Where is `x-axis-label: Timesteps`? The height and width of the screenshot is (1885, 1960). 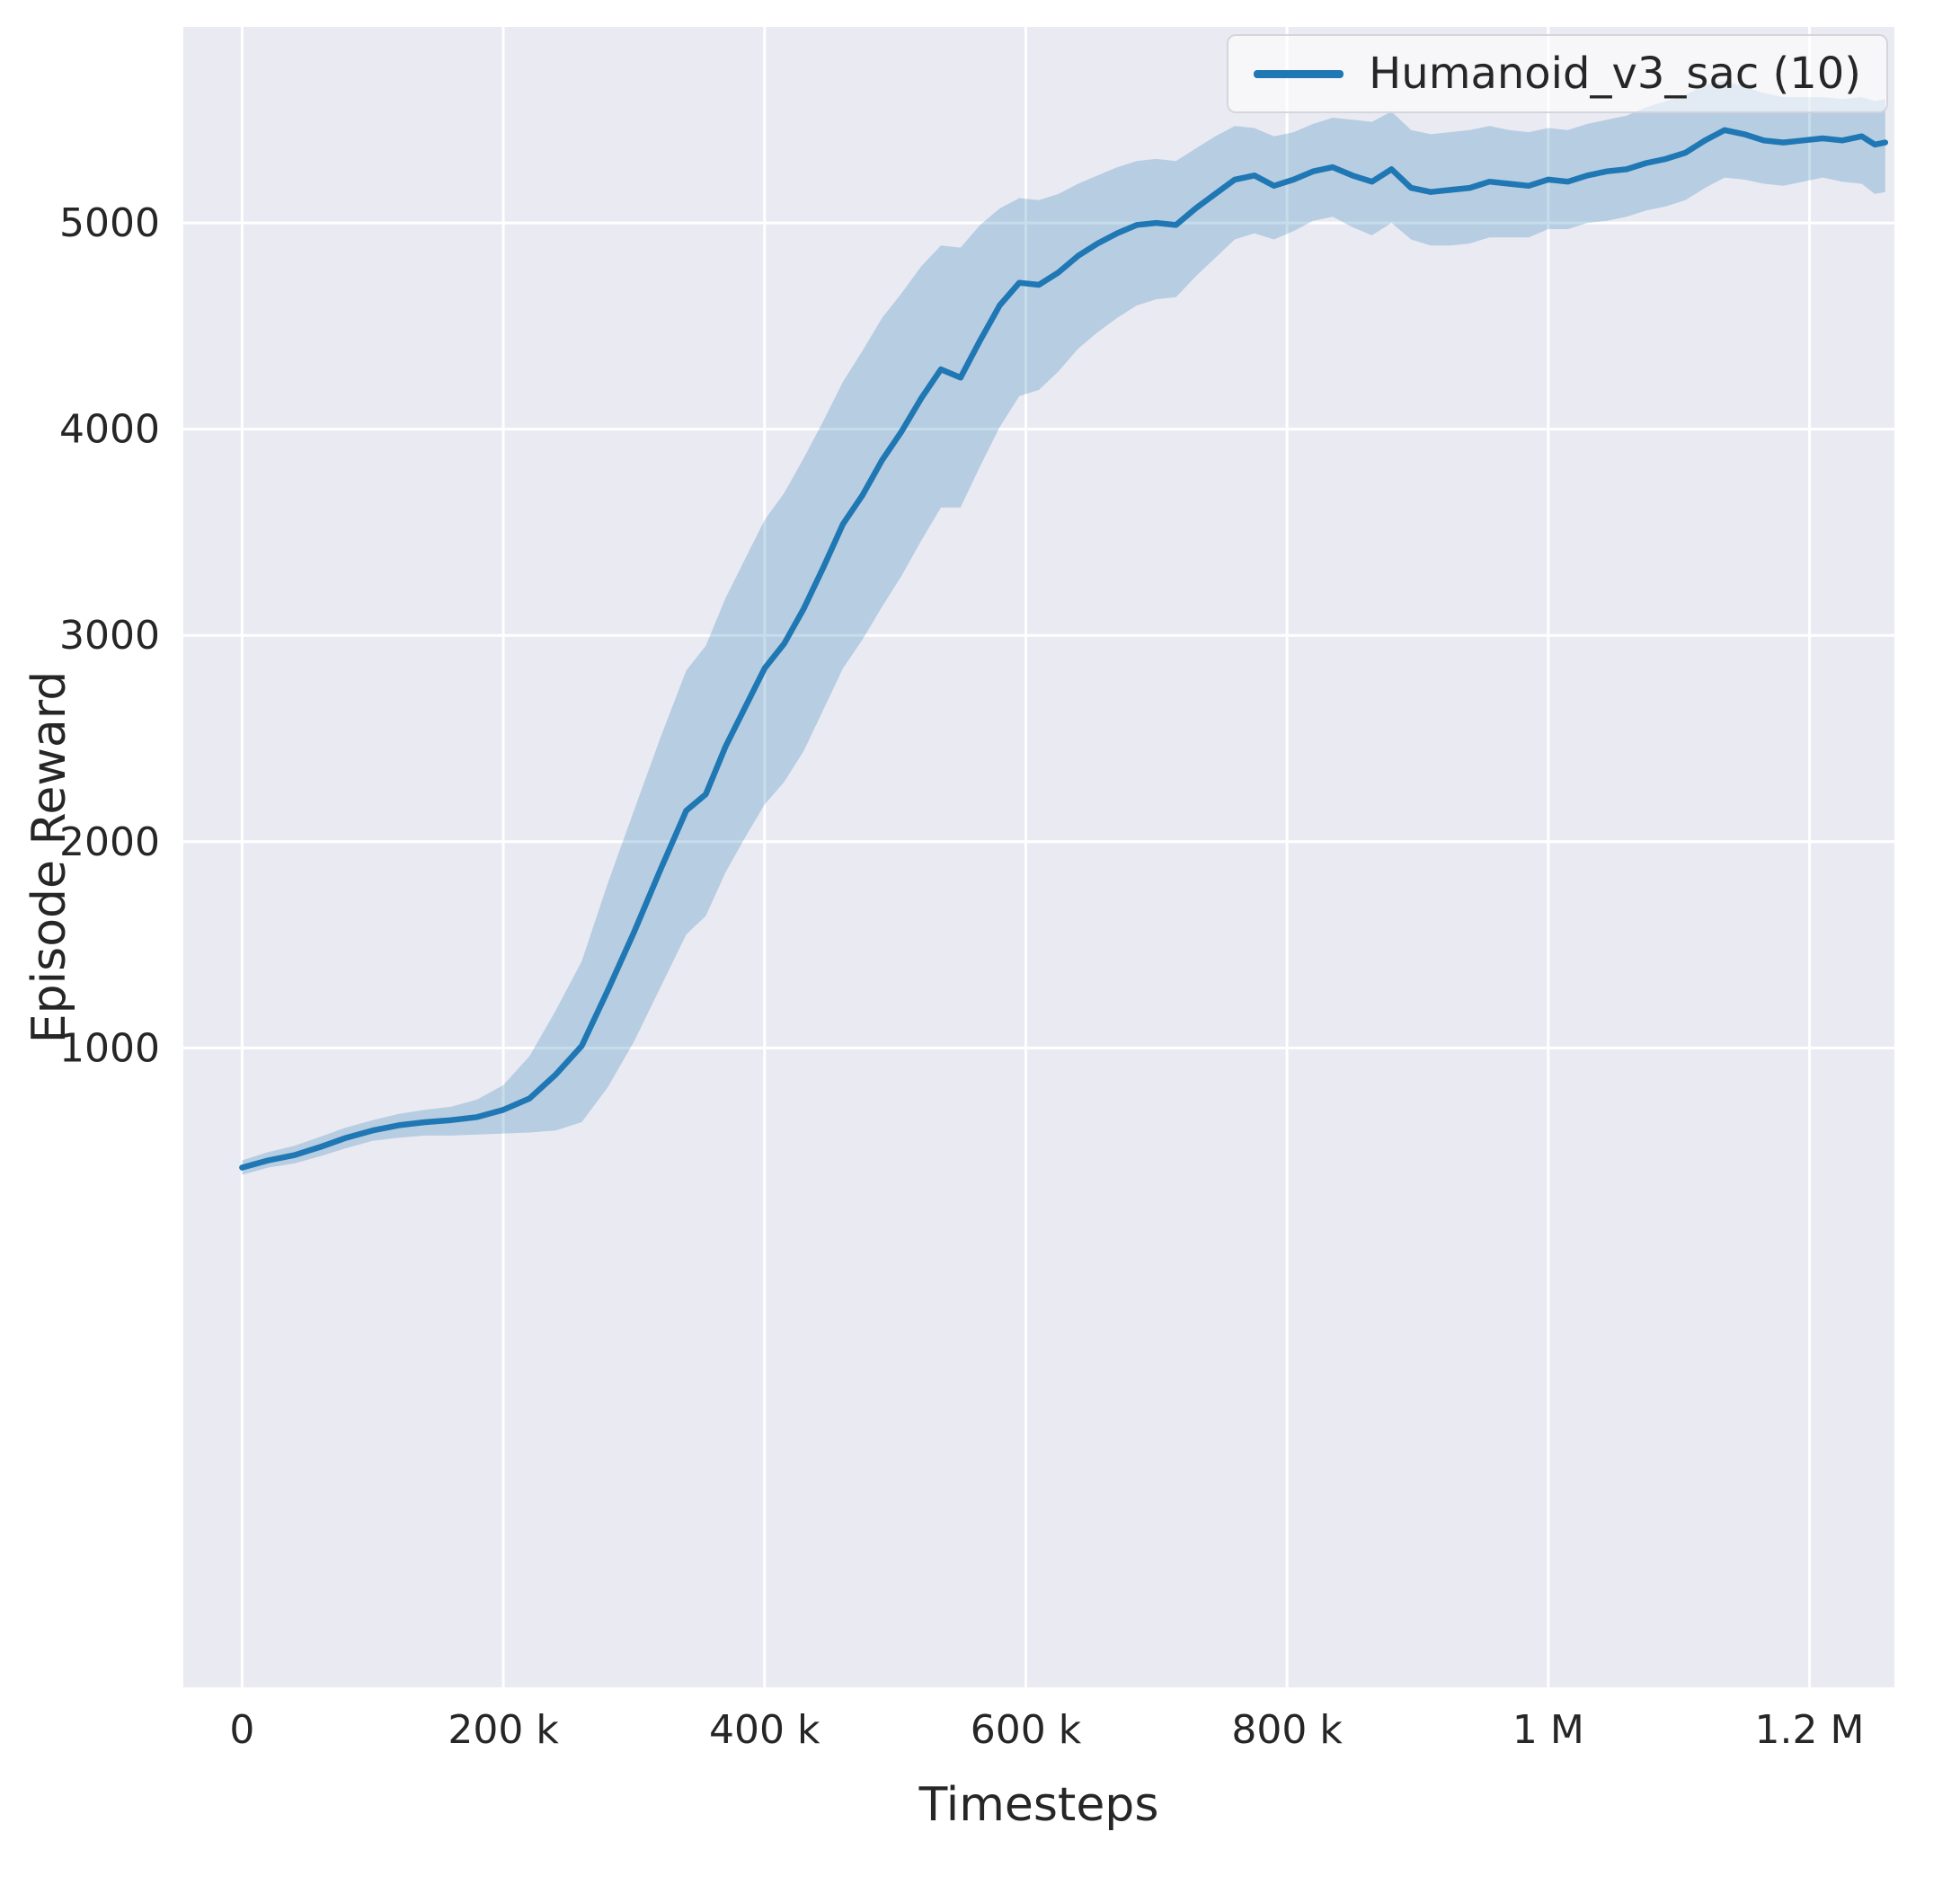 x-axis-label: Timesteps is located at coordinates (1038, 1805).